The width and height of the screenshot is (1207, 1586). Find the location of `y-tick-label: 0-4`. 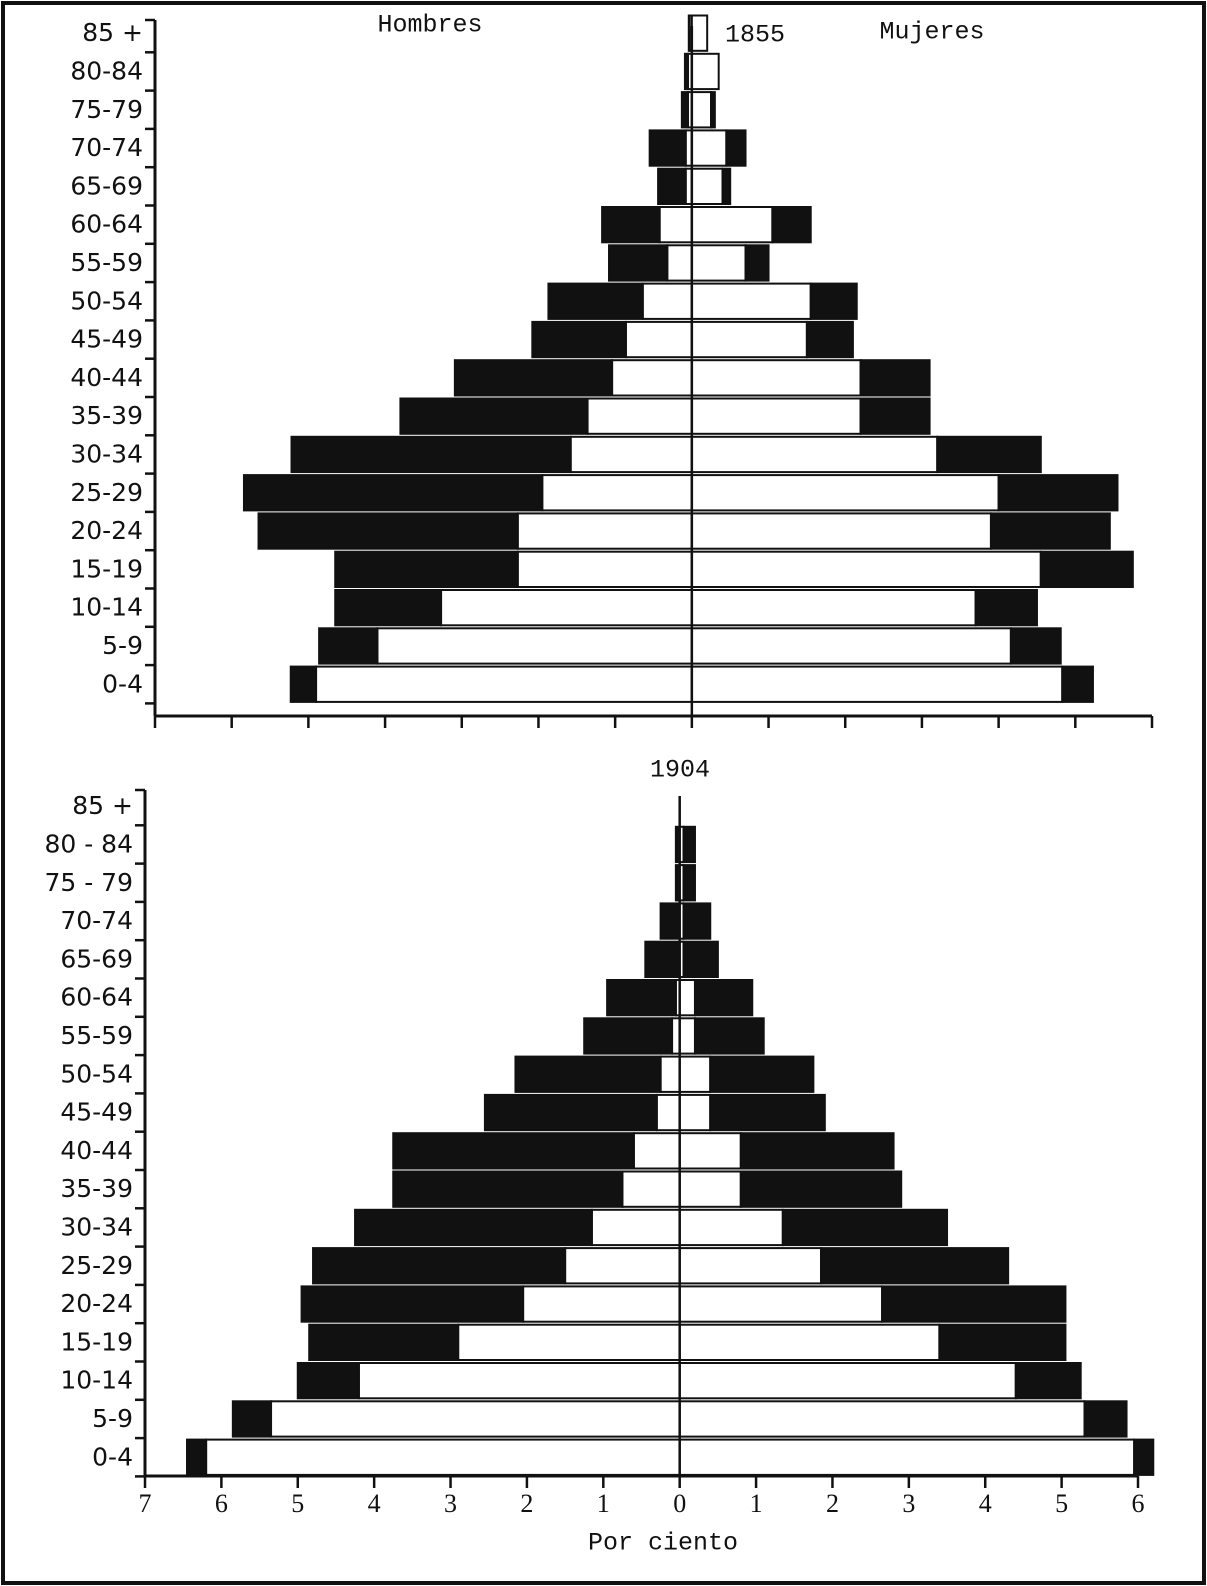

y-tick-label: 0-4 is located at coordinates (112, 1456).